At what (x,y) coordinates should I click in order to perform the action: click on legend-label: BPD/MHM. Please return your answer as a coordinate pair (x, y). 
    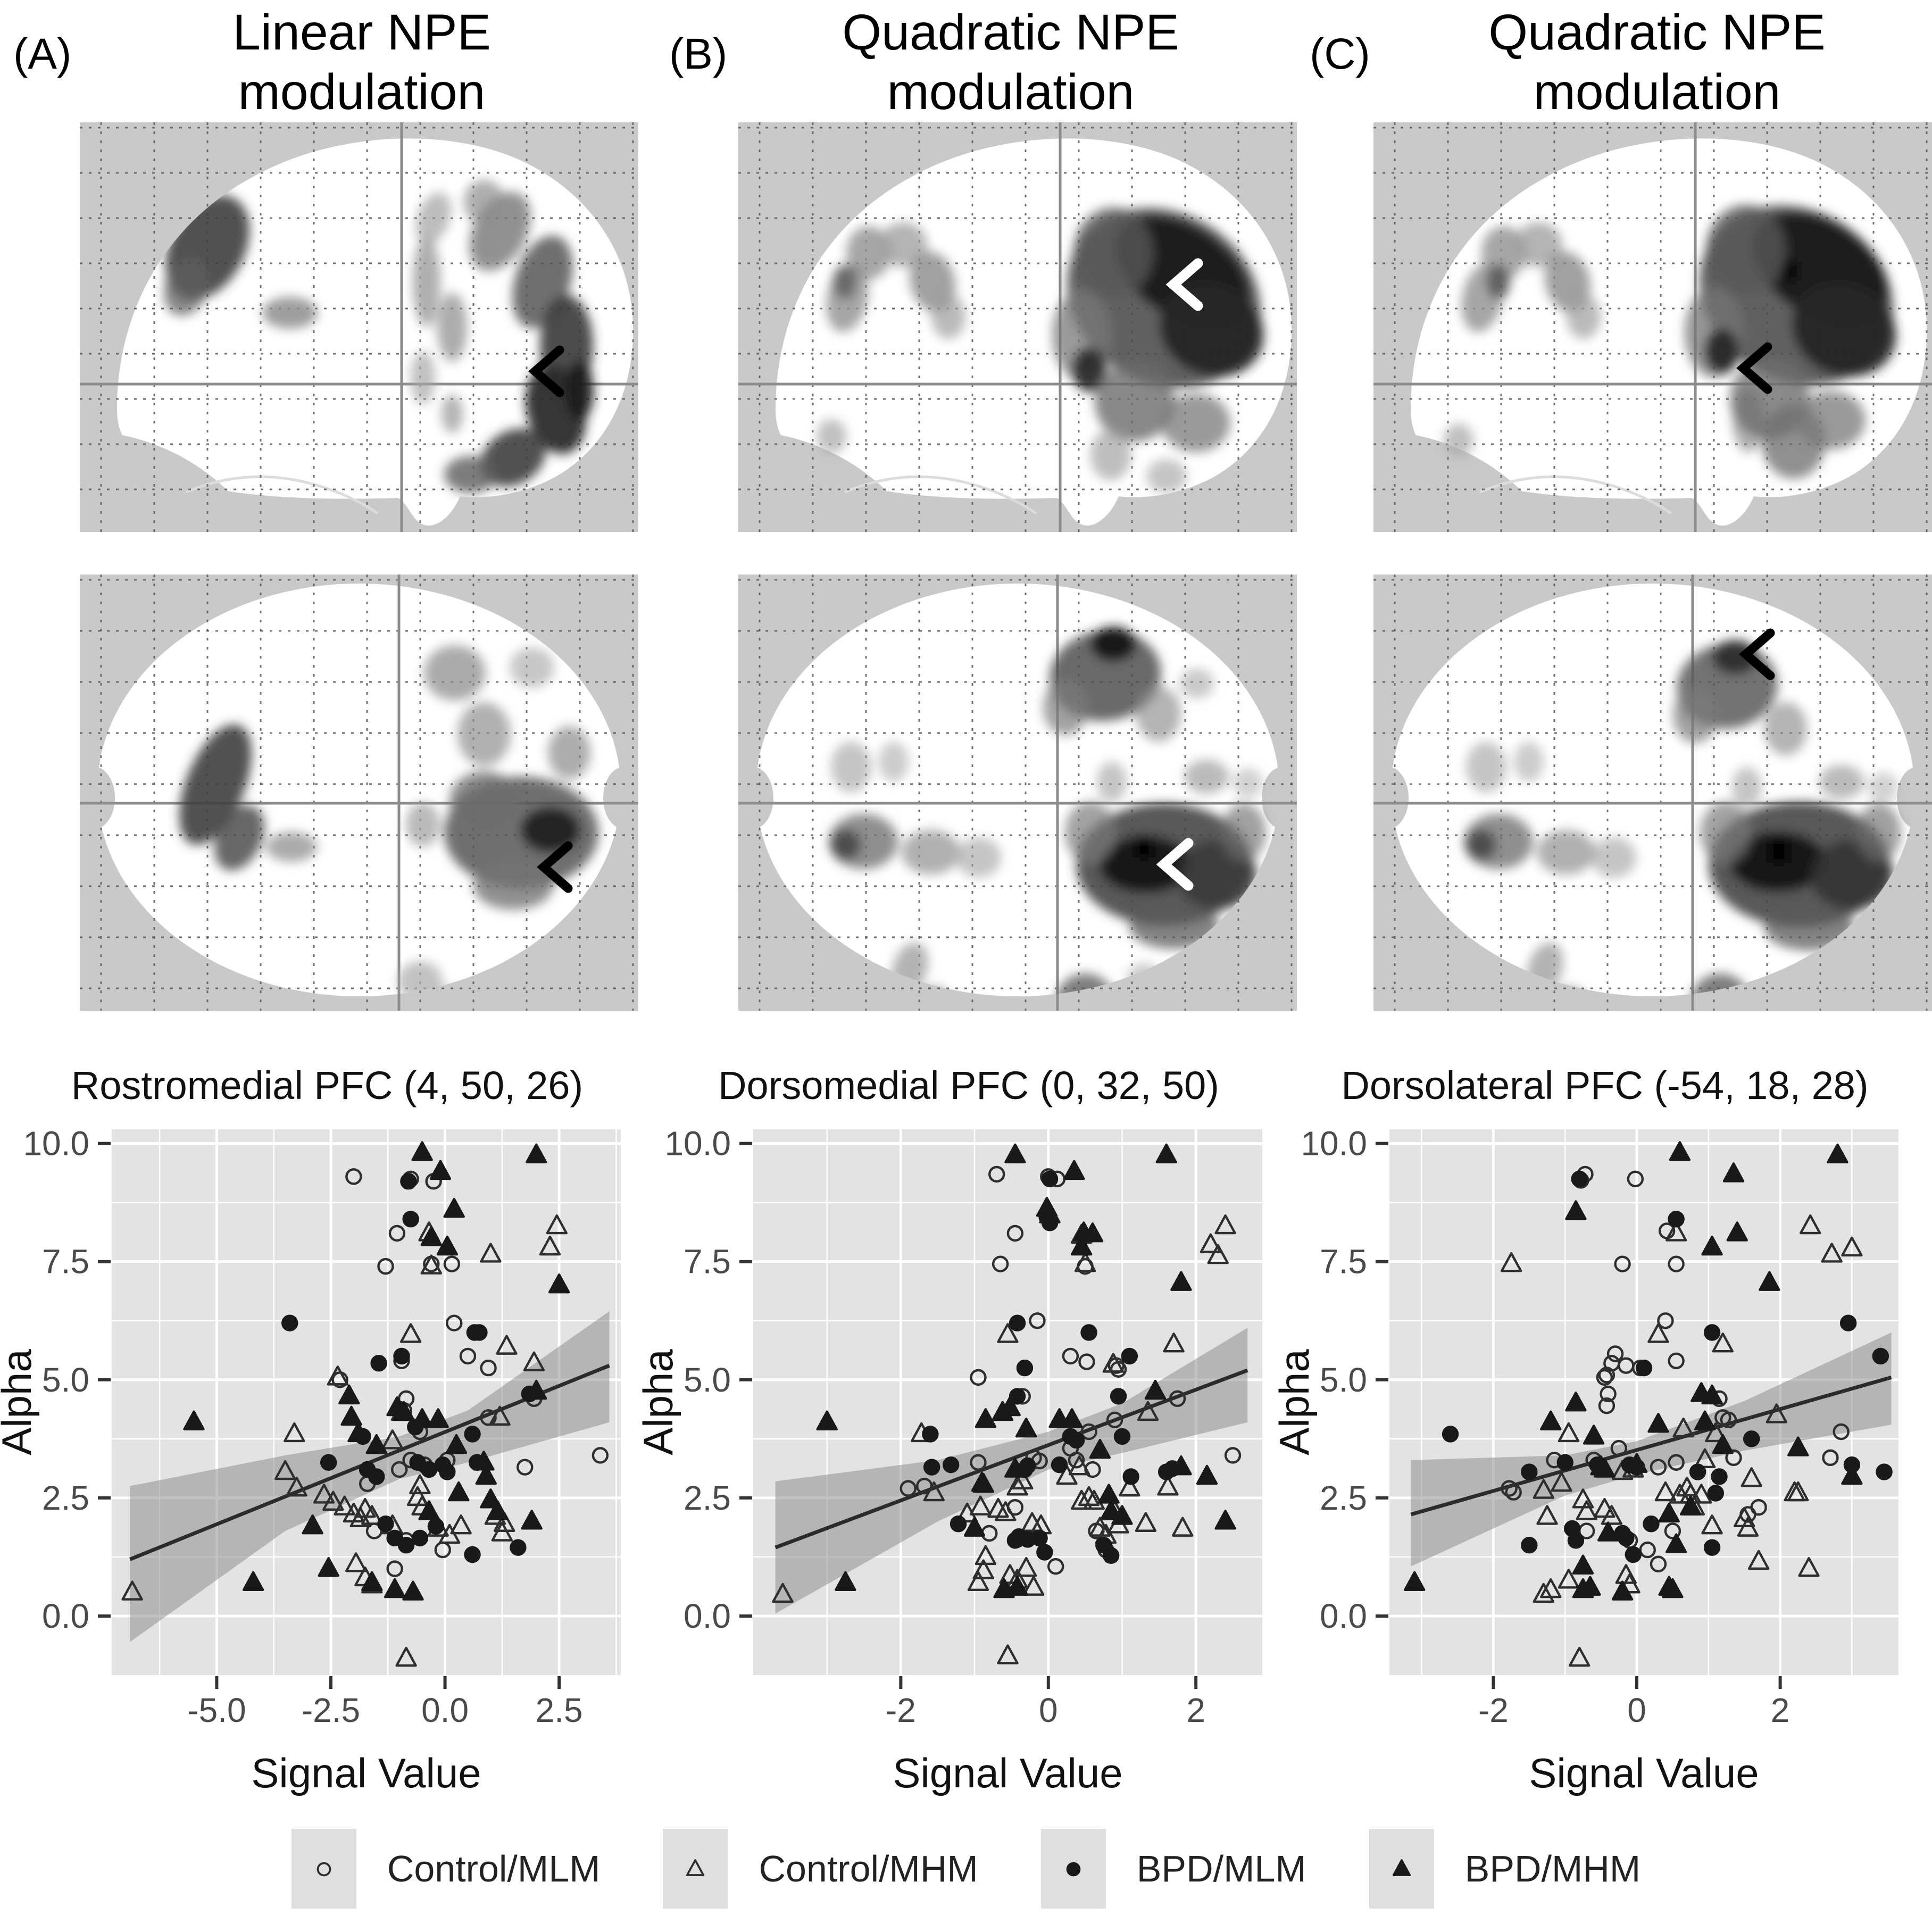
    Looking at the image, I should click on (1552, 1868).